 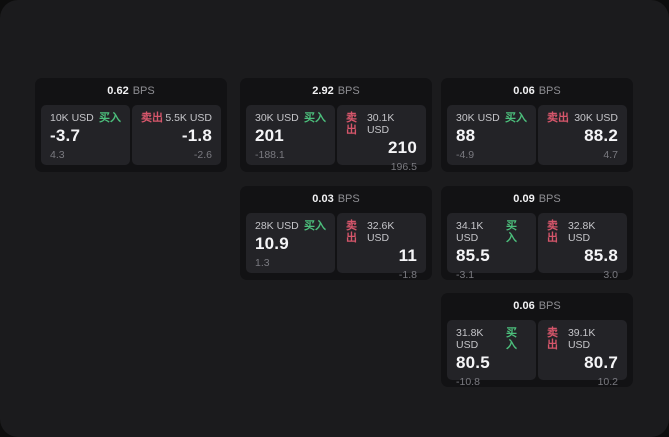 I want to click on buy-panel-top: 31.8K USD 买入, so click(x=491, y=339).